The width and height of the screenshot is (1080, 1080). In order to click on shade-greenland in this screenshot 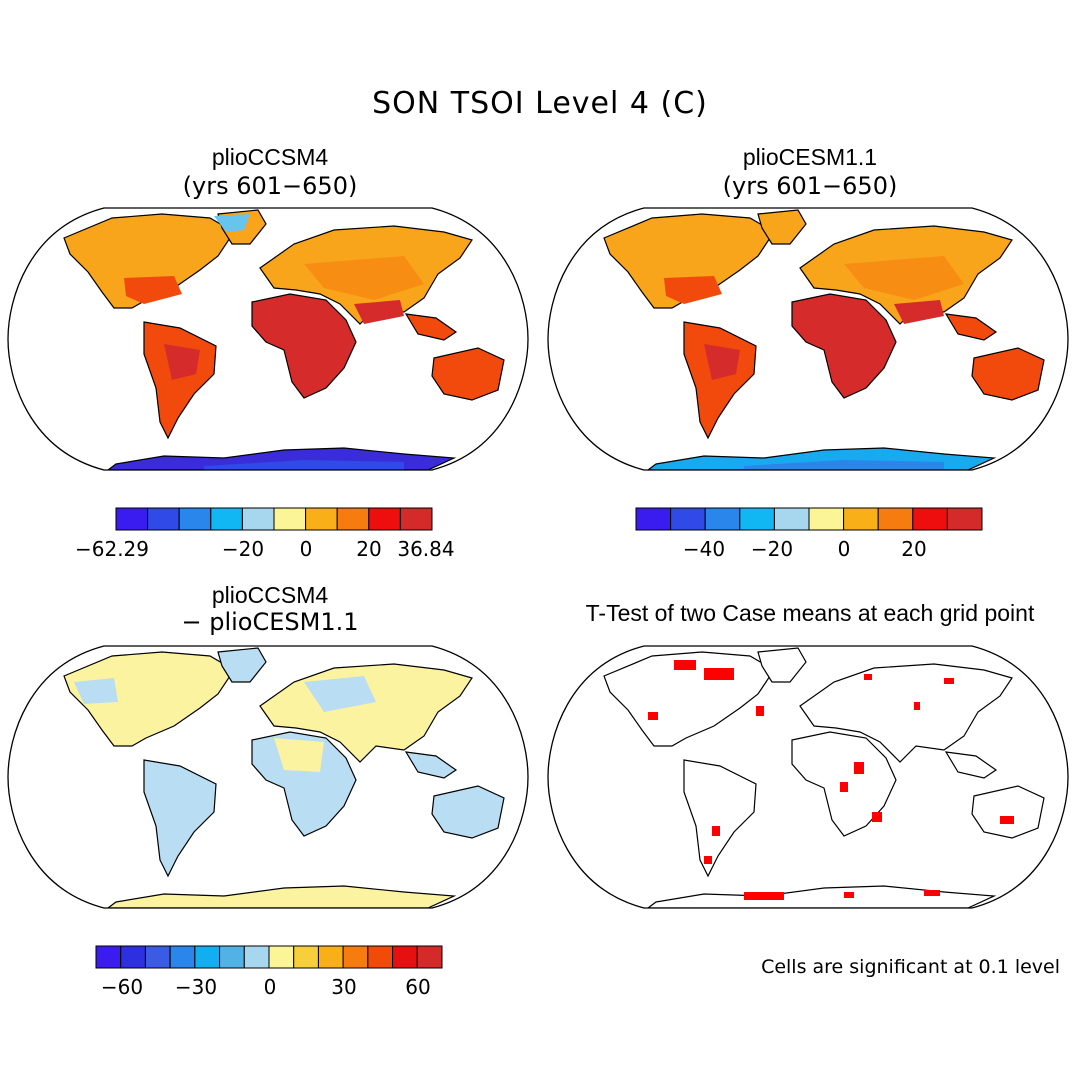, I will do `click(232, 223)`.